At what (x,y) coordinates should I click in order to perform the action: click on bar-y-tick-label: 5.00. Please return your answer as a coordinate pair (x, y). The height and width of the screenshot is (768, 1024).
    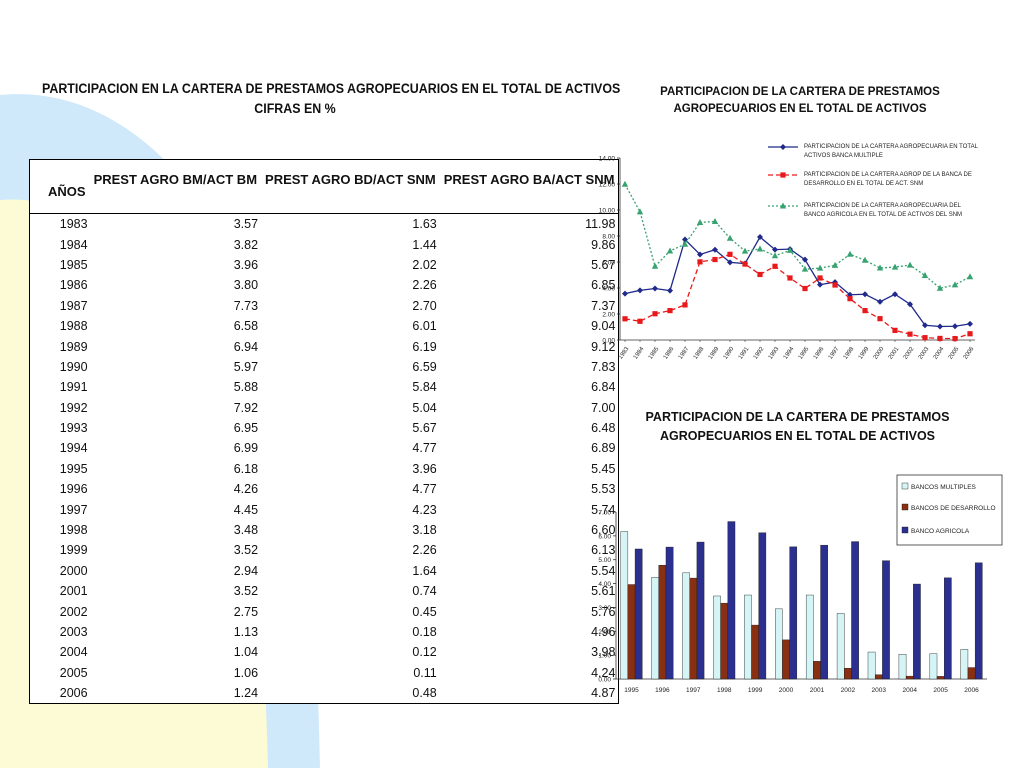
    Looking at the image, I should click on (604, 560).